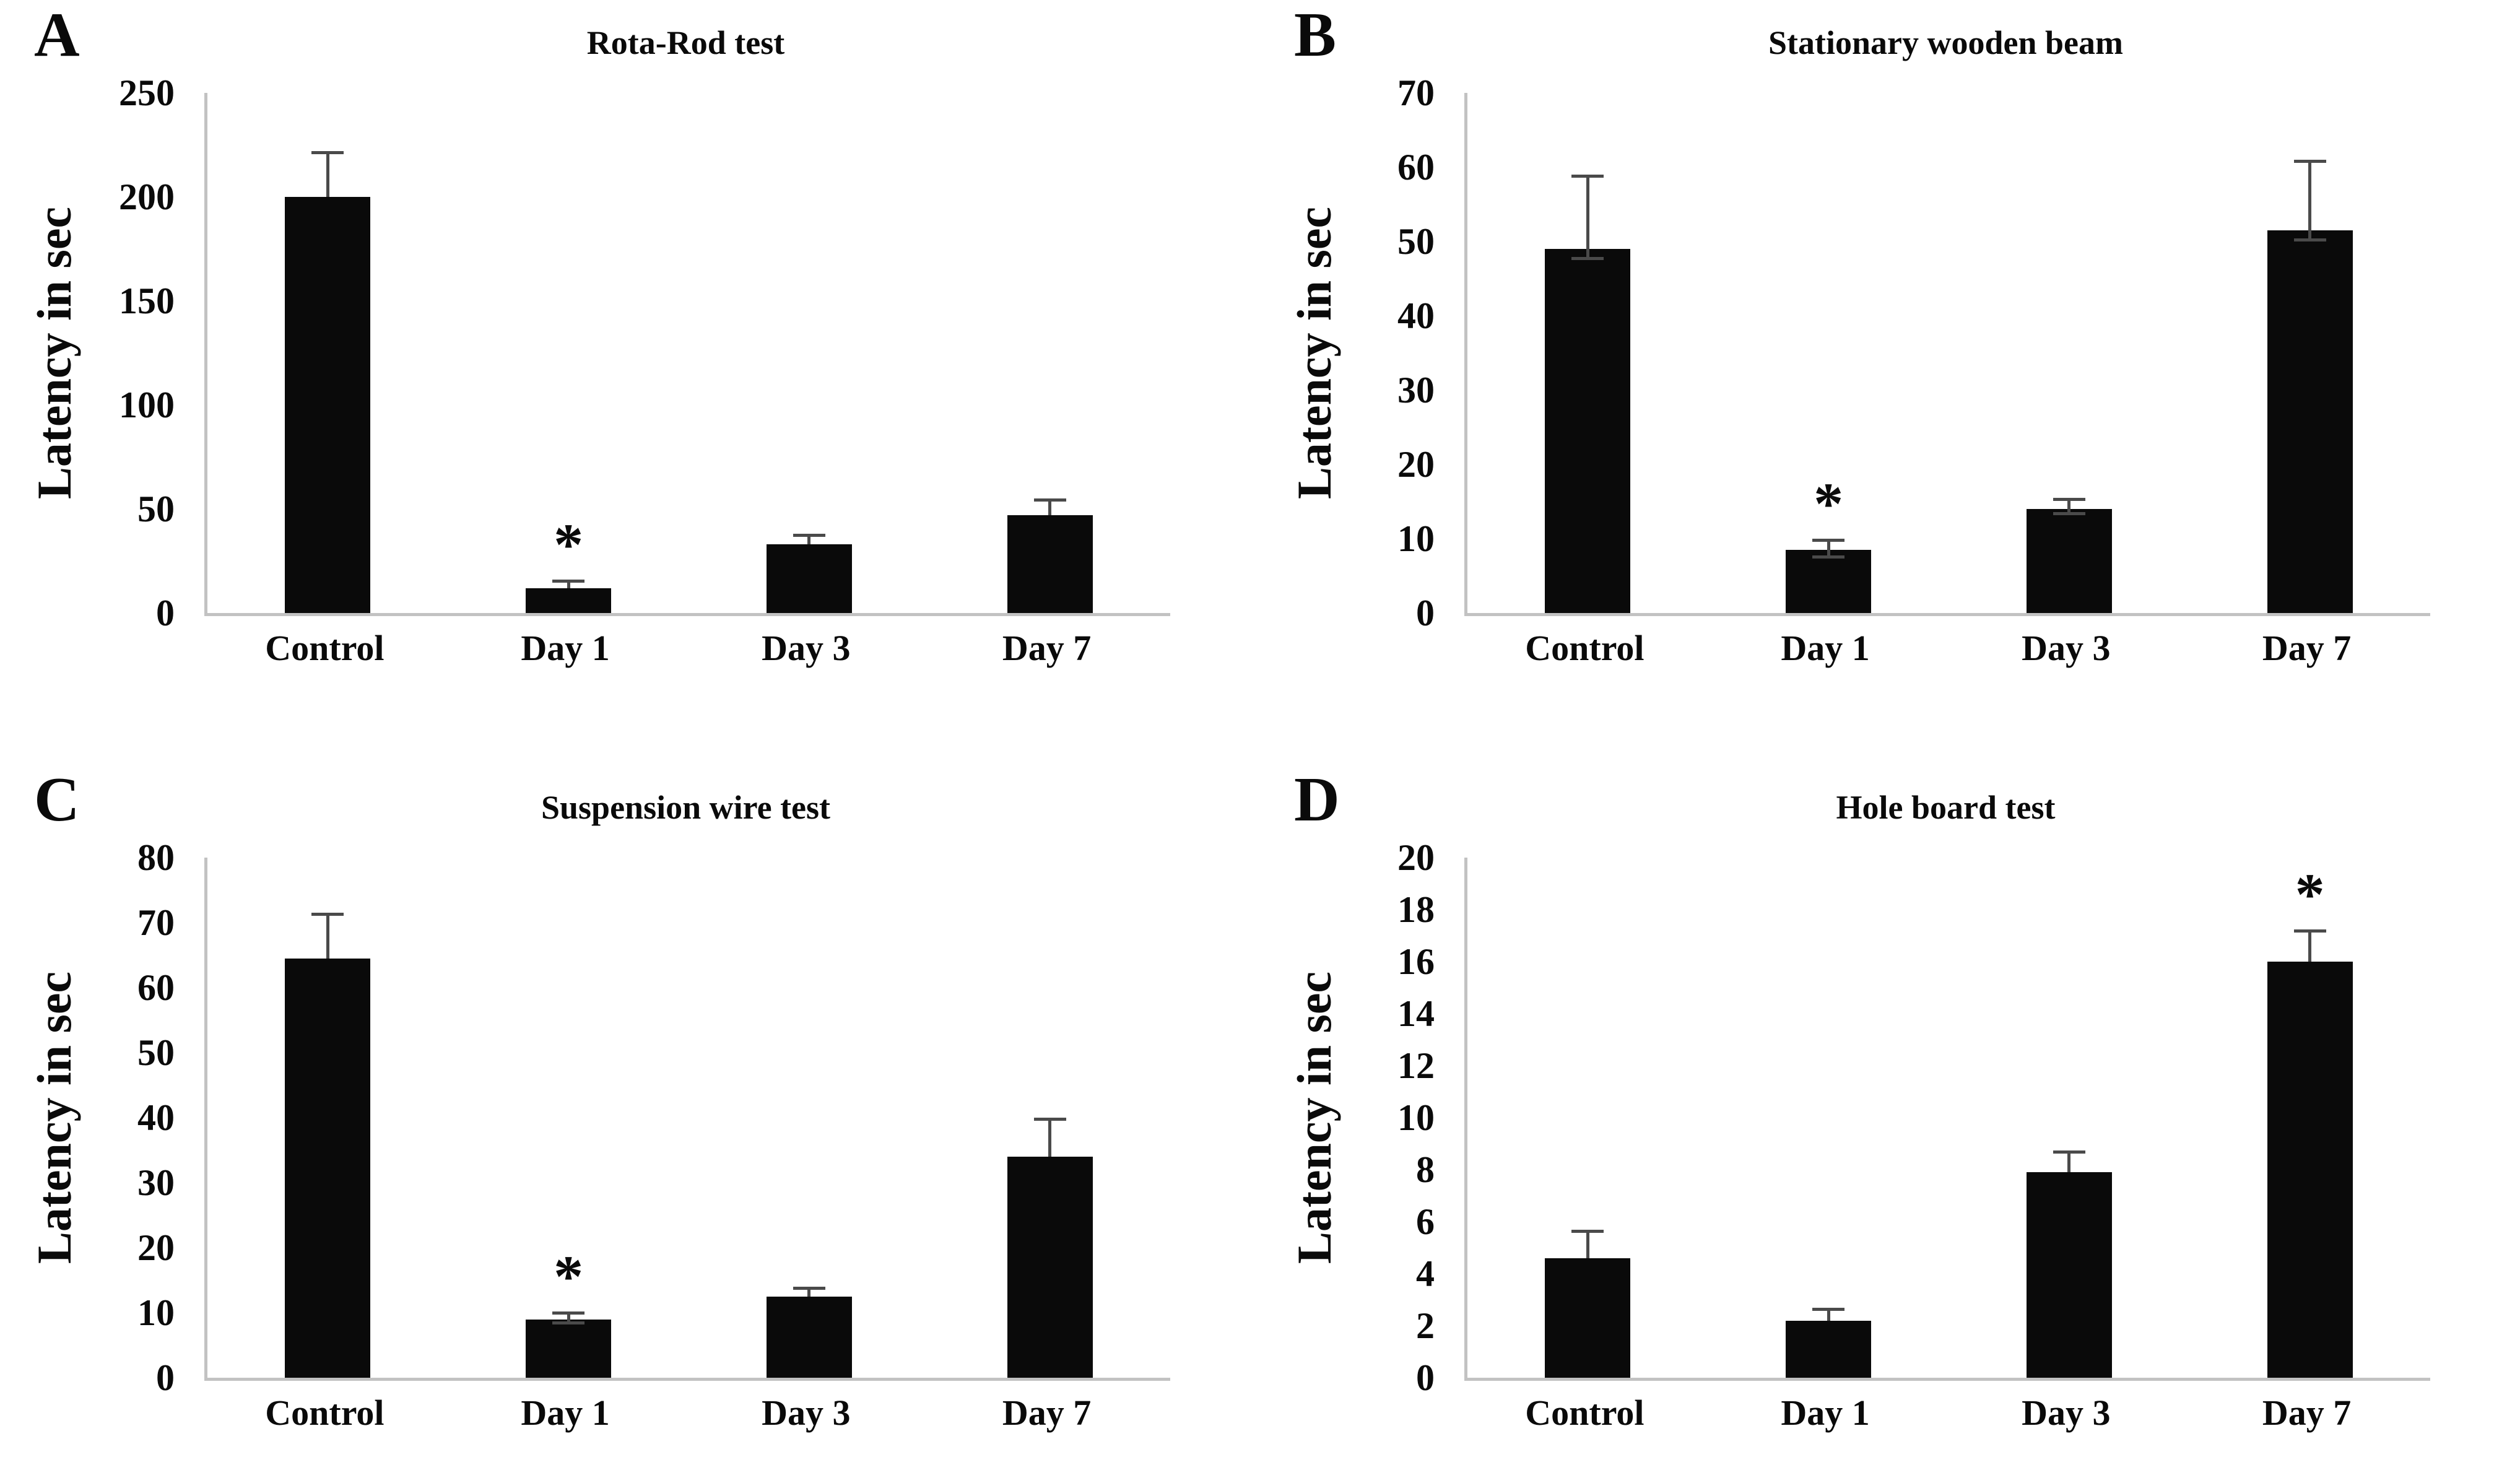 The image size is (2520, 1457). I want to click on y-axis-tick-labels: 0 10 20 30 40 50 60 70, so click(1384, 353).